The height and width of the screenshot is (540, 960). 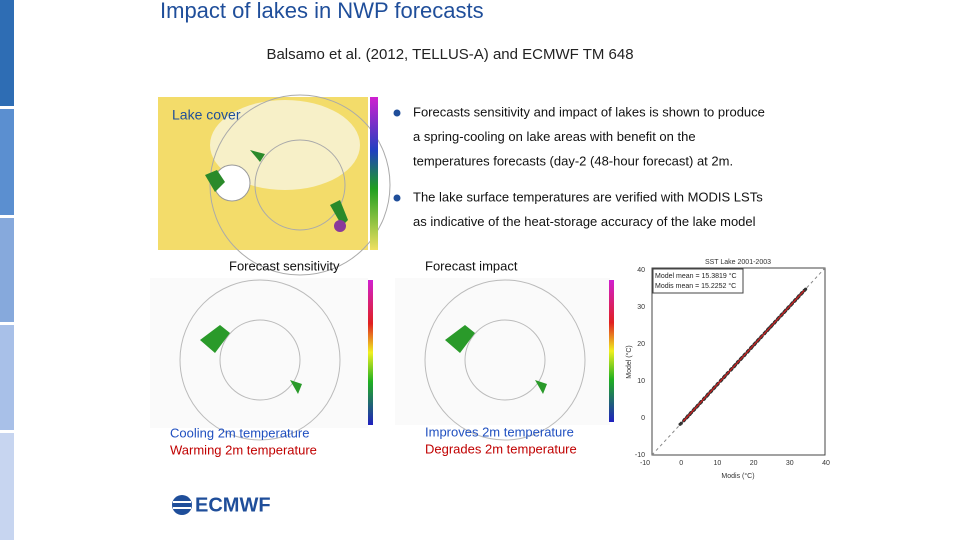 What do you see at coordinates (826, 463) in the screenshot?
I see `x-tick-label: 40` at bounding box center [826, 463].